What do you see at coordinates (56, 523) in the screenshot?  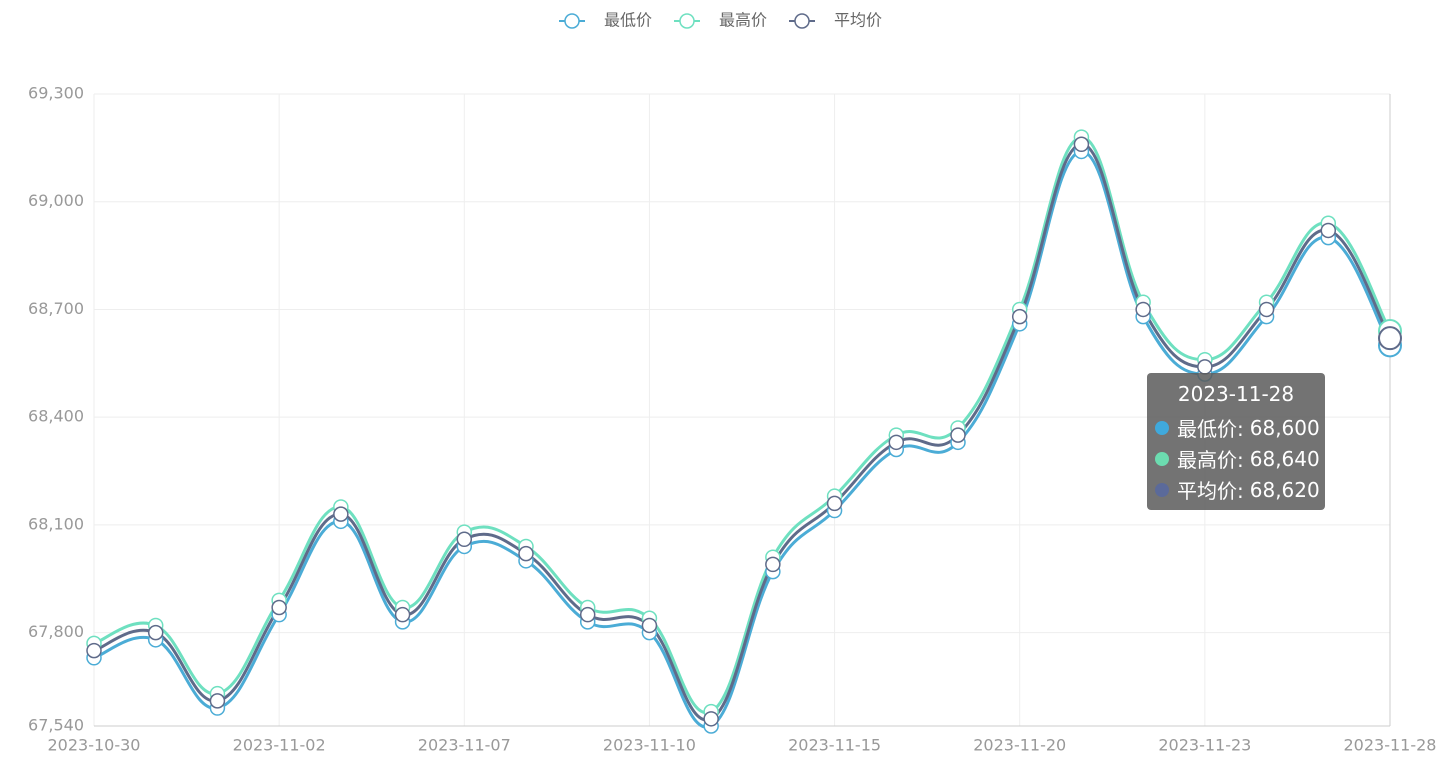 I see `y-tick-label: 68,100` at bounding box center [56, 523].